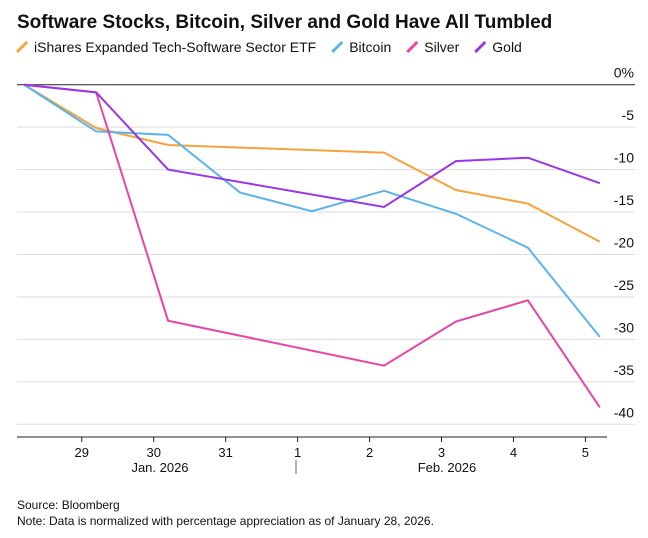 The image size is (648, 538). Describe the element at coordinates (370, 47) in the screenshot. I see `legend-label: Bitcoin` at that location.